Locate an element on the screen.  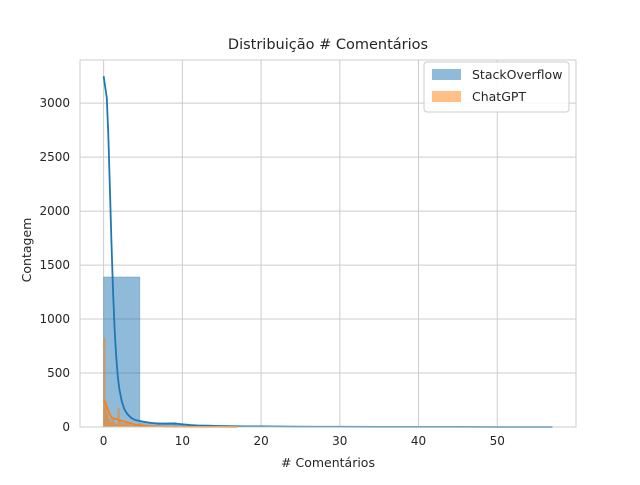
y-tick-label: 500 is located at coordinates (58, 373).